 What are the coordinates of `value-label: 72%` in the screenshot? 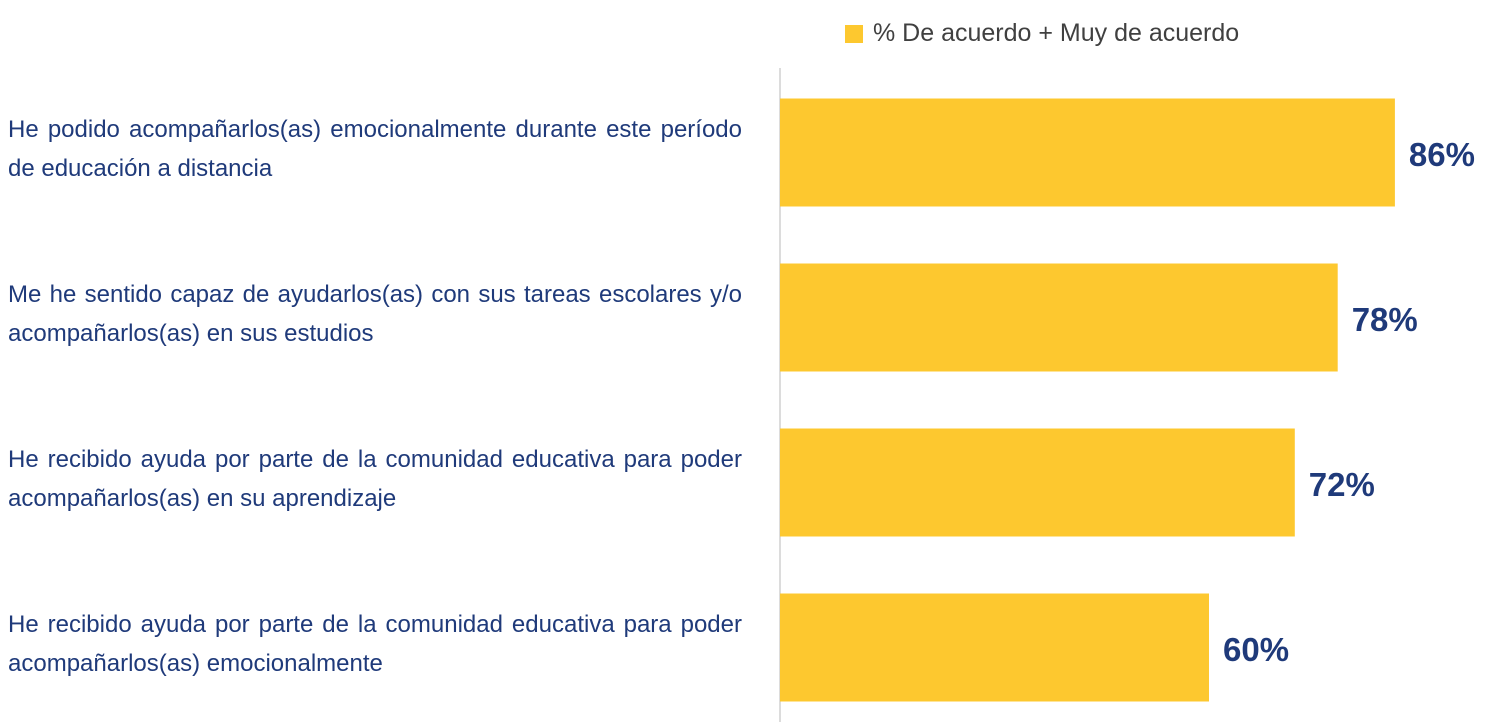 It's located at (1342, 484).